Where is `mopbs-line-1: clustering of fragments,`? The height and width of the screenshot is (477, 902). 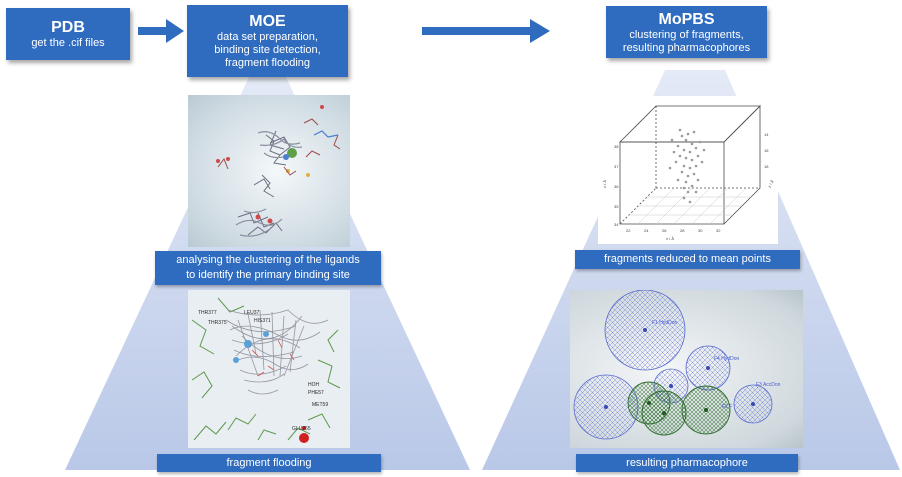 mopbs-line-1: clustering of fragments, is located at coordinates (686, 34).